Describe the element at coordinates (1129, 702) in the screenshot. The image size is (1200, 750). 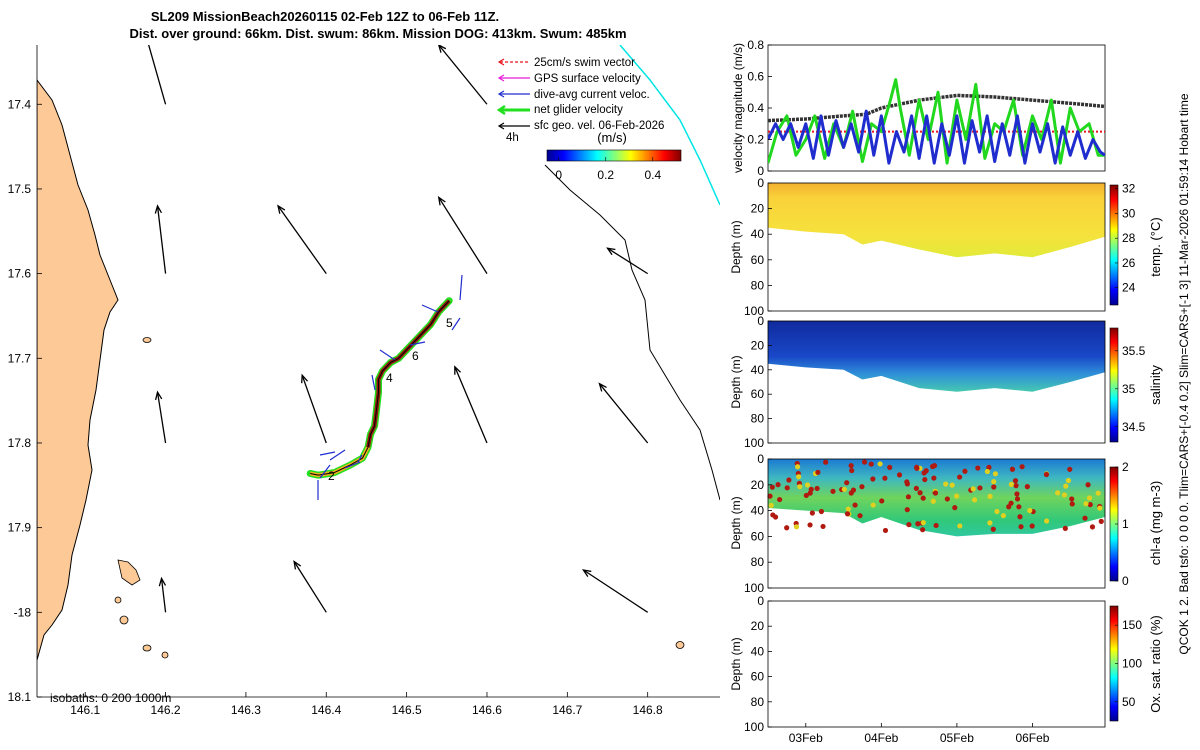
I see `colorbar-tick-label: 50` at that location.